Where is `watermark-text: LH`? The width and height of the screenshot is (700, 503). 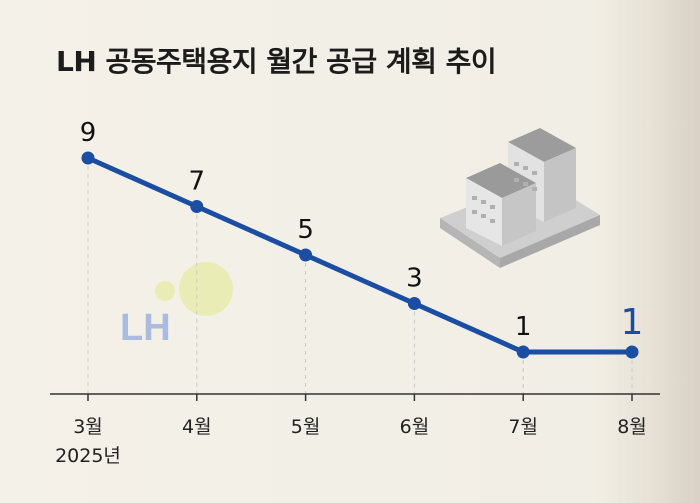 watermark-text: LH is located at coordinates (145, 328).